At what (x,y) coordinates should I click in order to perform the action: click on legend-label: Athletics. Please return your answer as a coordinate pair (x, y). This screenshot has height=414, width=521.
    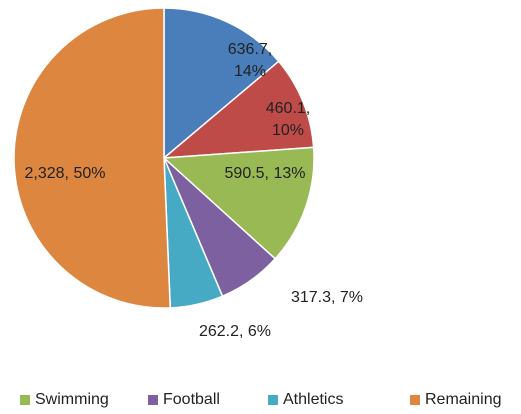
    Looking at the image, I should click on (313, 399).